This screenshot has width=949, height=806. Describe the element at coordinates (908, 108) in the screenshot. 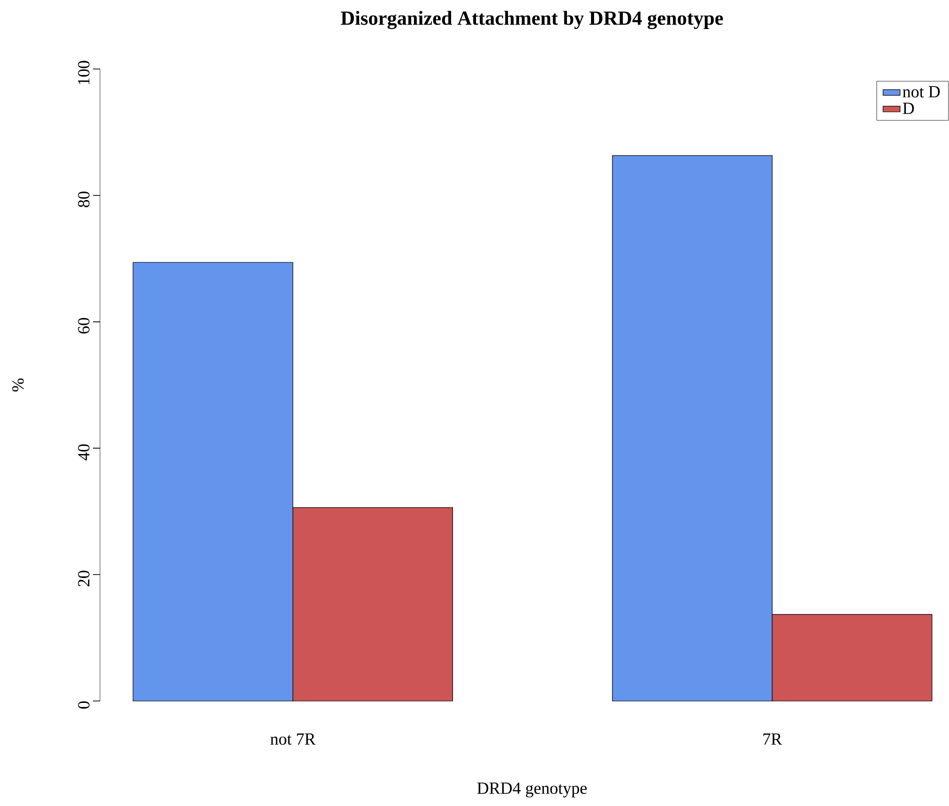

I see `legend-label: D` at that location.